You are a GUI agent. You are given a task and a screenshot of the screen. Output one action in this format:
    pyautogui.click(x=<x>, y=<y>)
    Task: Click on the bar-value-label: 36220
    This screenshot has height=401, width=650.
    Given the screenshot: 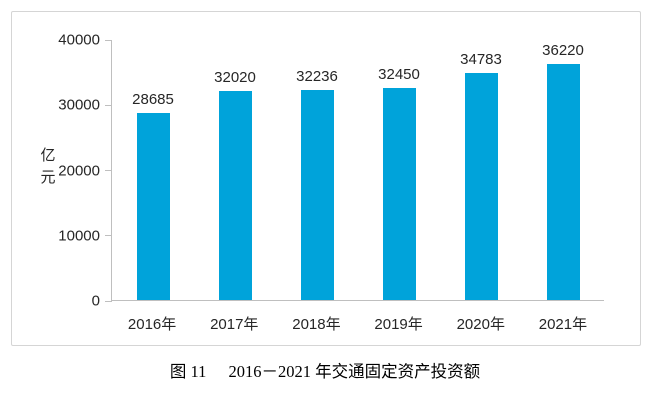 What is the action you would take?
    pyautogui.click(x=563, y=50)
    